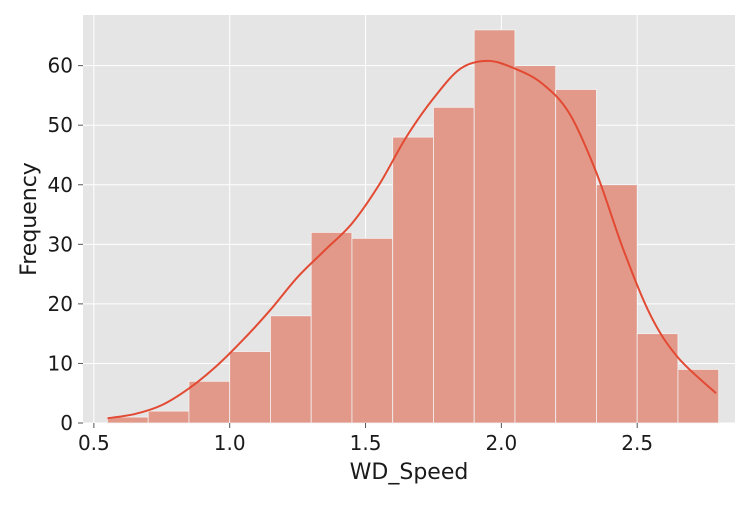 Image resolution: width=750 pixels, height=505 pixels. I want to click on x-tick-label: 2.0, so click(501, 443).